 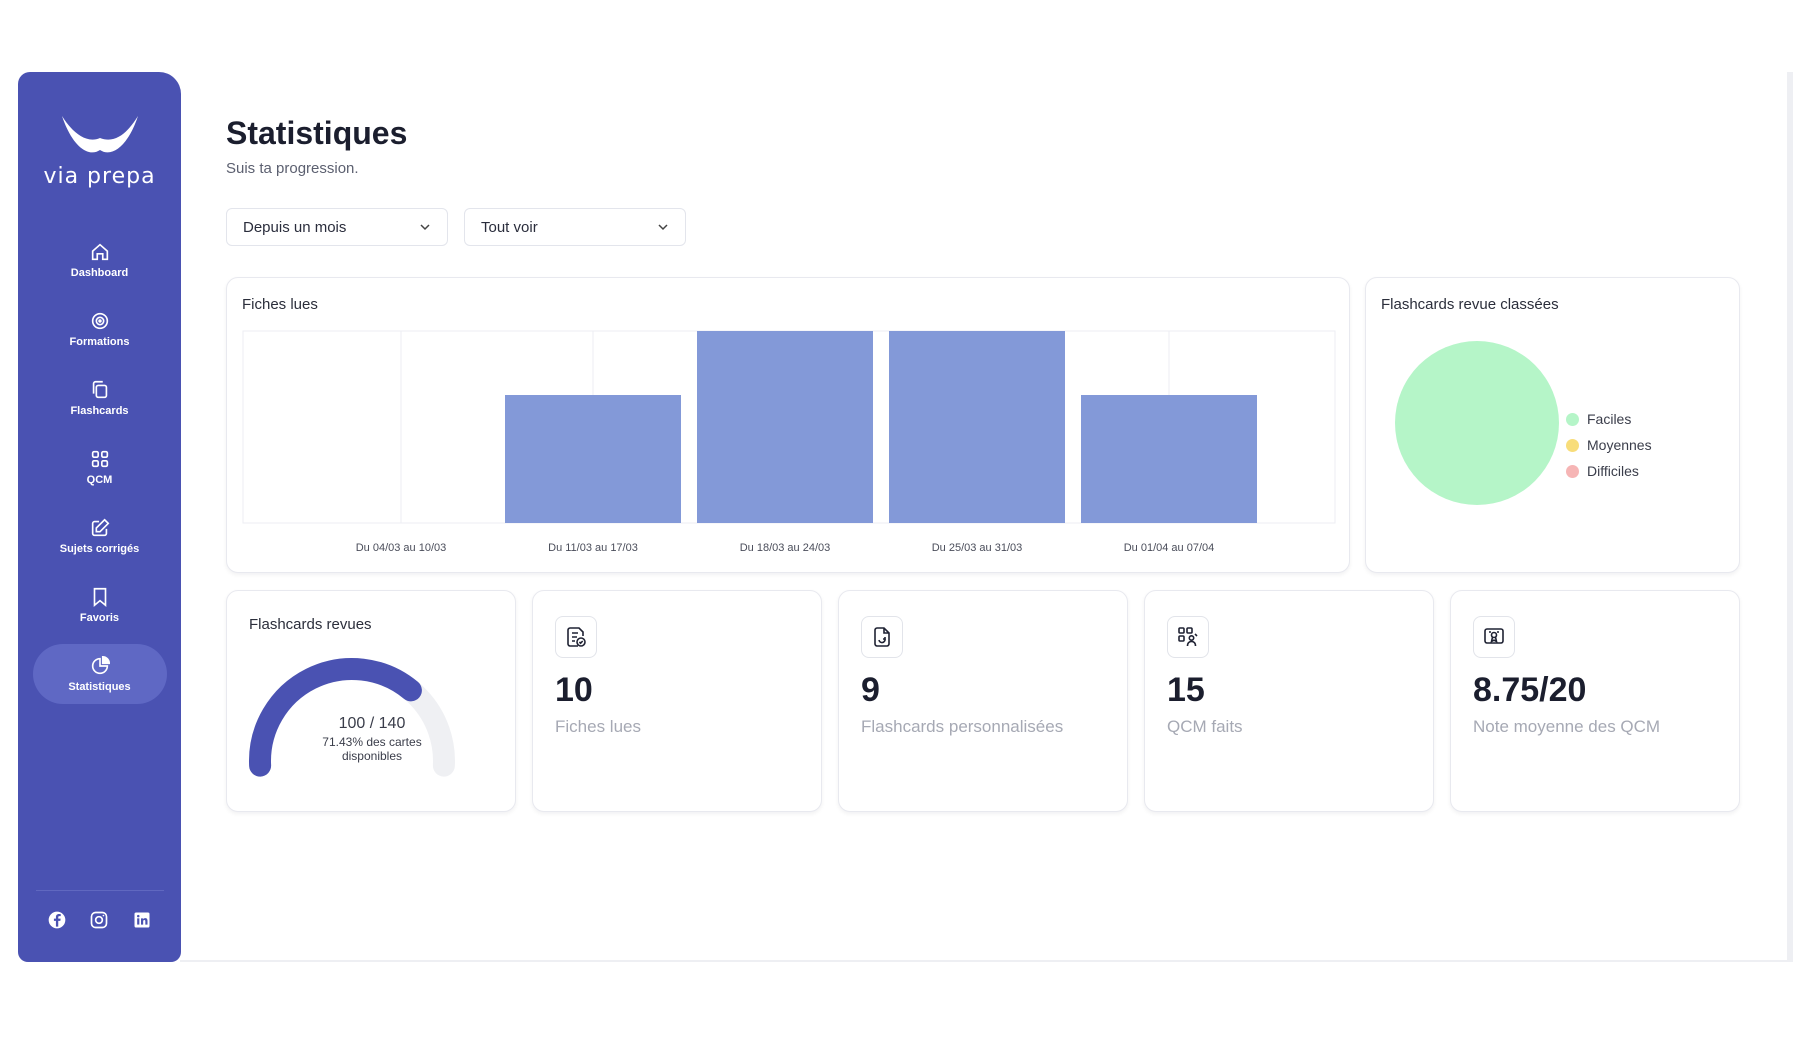 I want to click on legend-item-faciles: Faciles, so click(x=1609, y=419).